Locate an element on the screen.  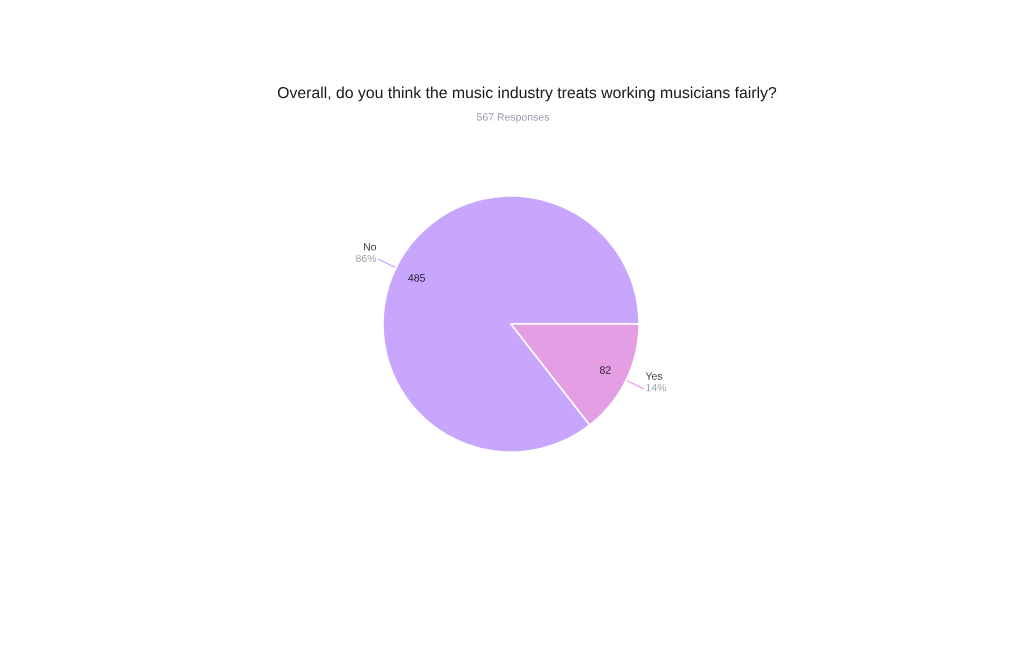
text: 86% is located at coordinates (366, 258).